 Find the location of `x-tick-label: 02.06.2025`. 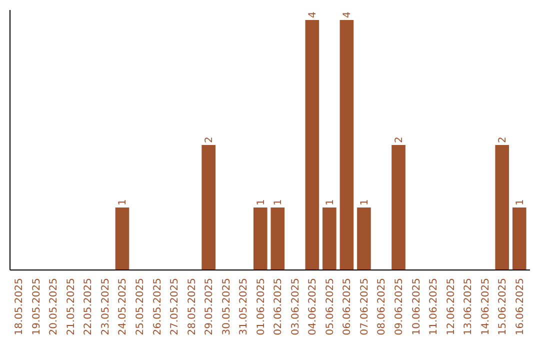

x-tick-label: 02.06.2025 is located at coordinates (278, 307).